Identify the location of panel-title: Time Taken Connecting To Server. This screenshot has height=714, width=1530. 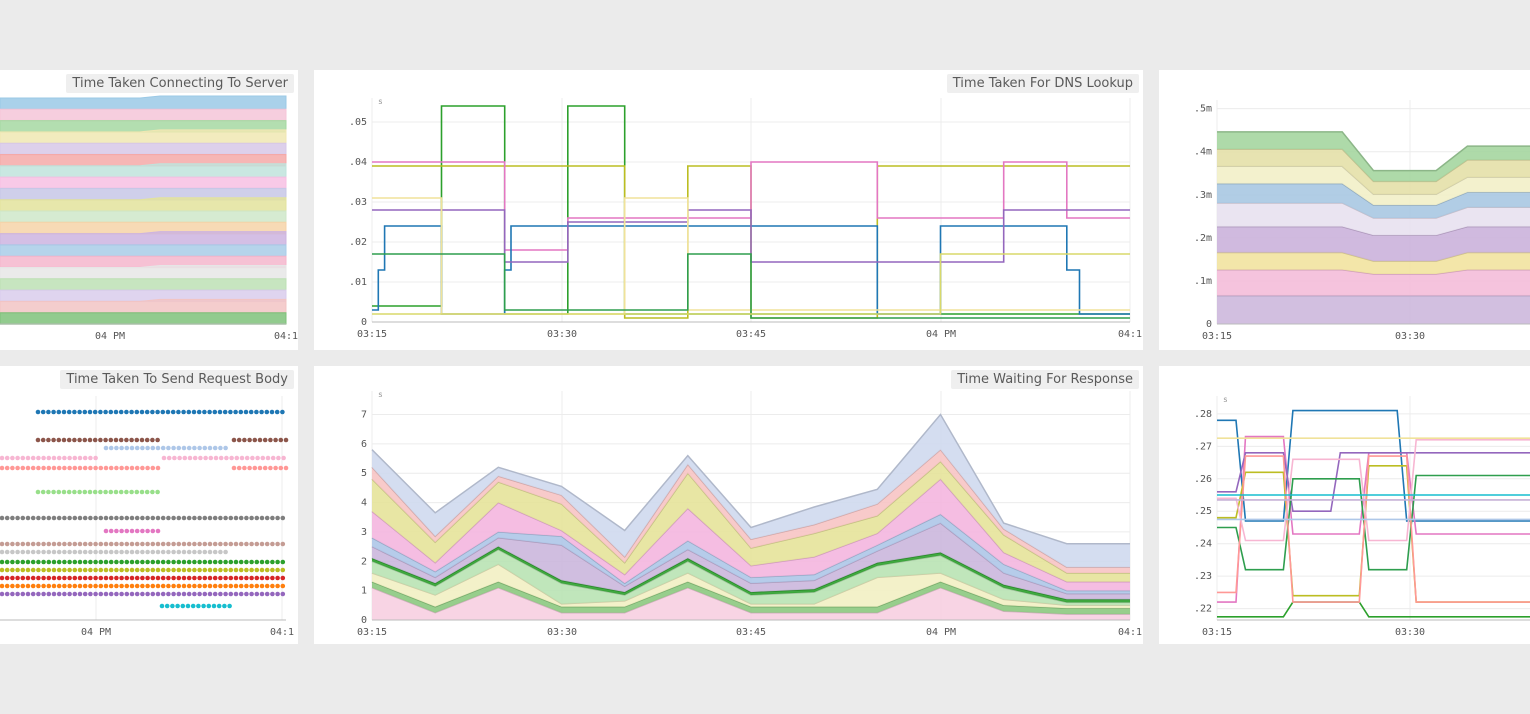
(180, 83).